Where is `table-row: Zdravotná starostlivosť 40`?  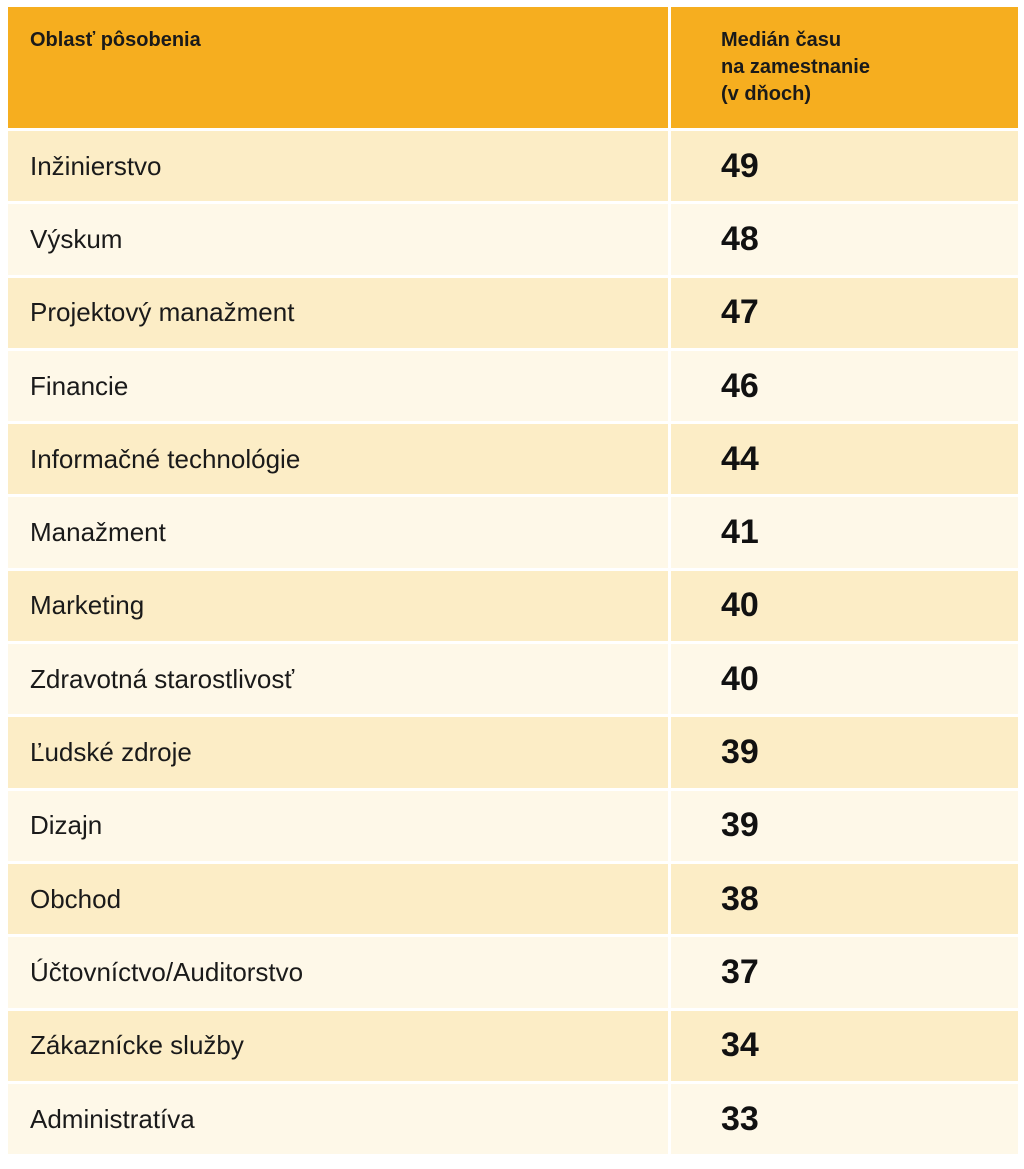 table-row: Zdravotná starostlivosť 40 is located at coordinates (513, 681).